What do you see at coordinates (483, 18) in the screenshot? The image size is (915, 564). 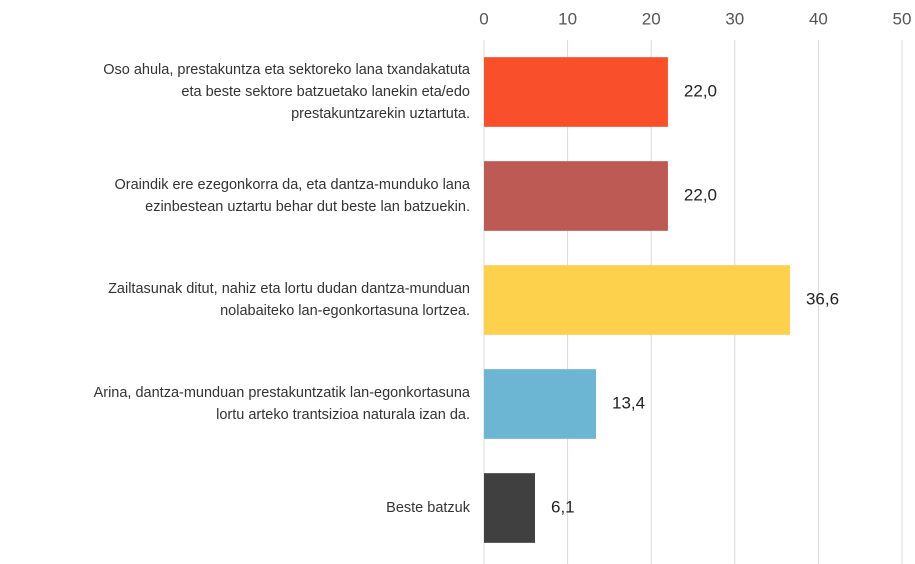 I see `x-tick-label: 0` at bounding box center [483, 18].